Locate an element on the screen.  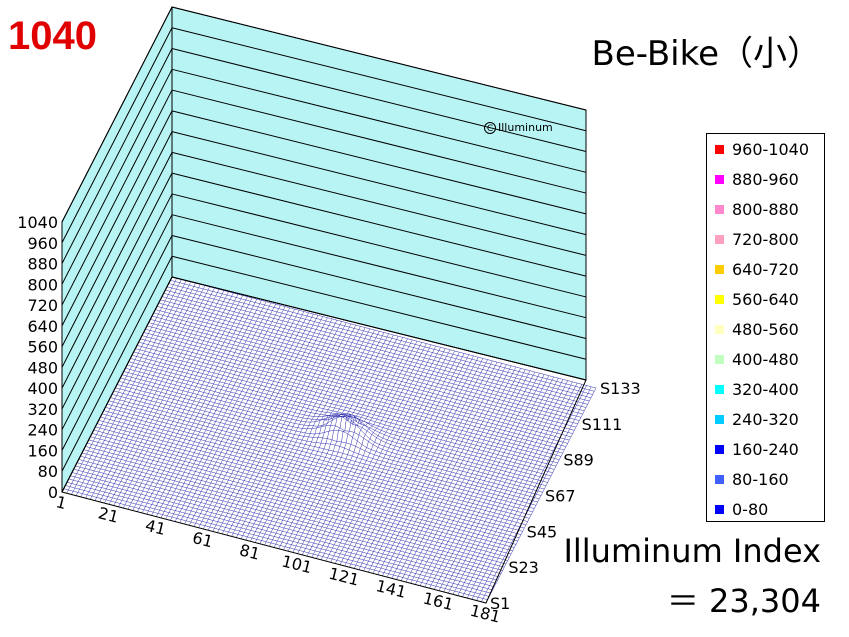
x-tick-label: 81 is located at coordinates (250, 551).